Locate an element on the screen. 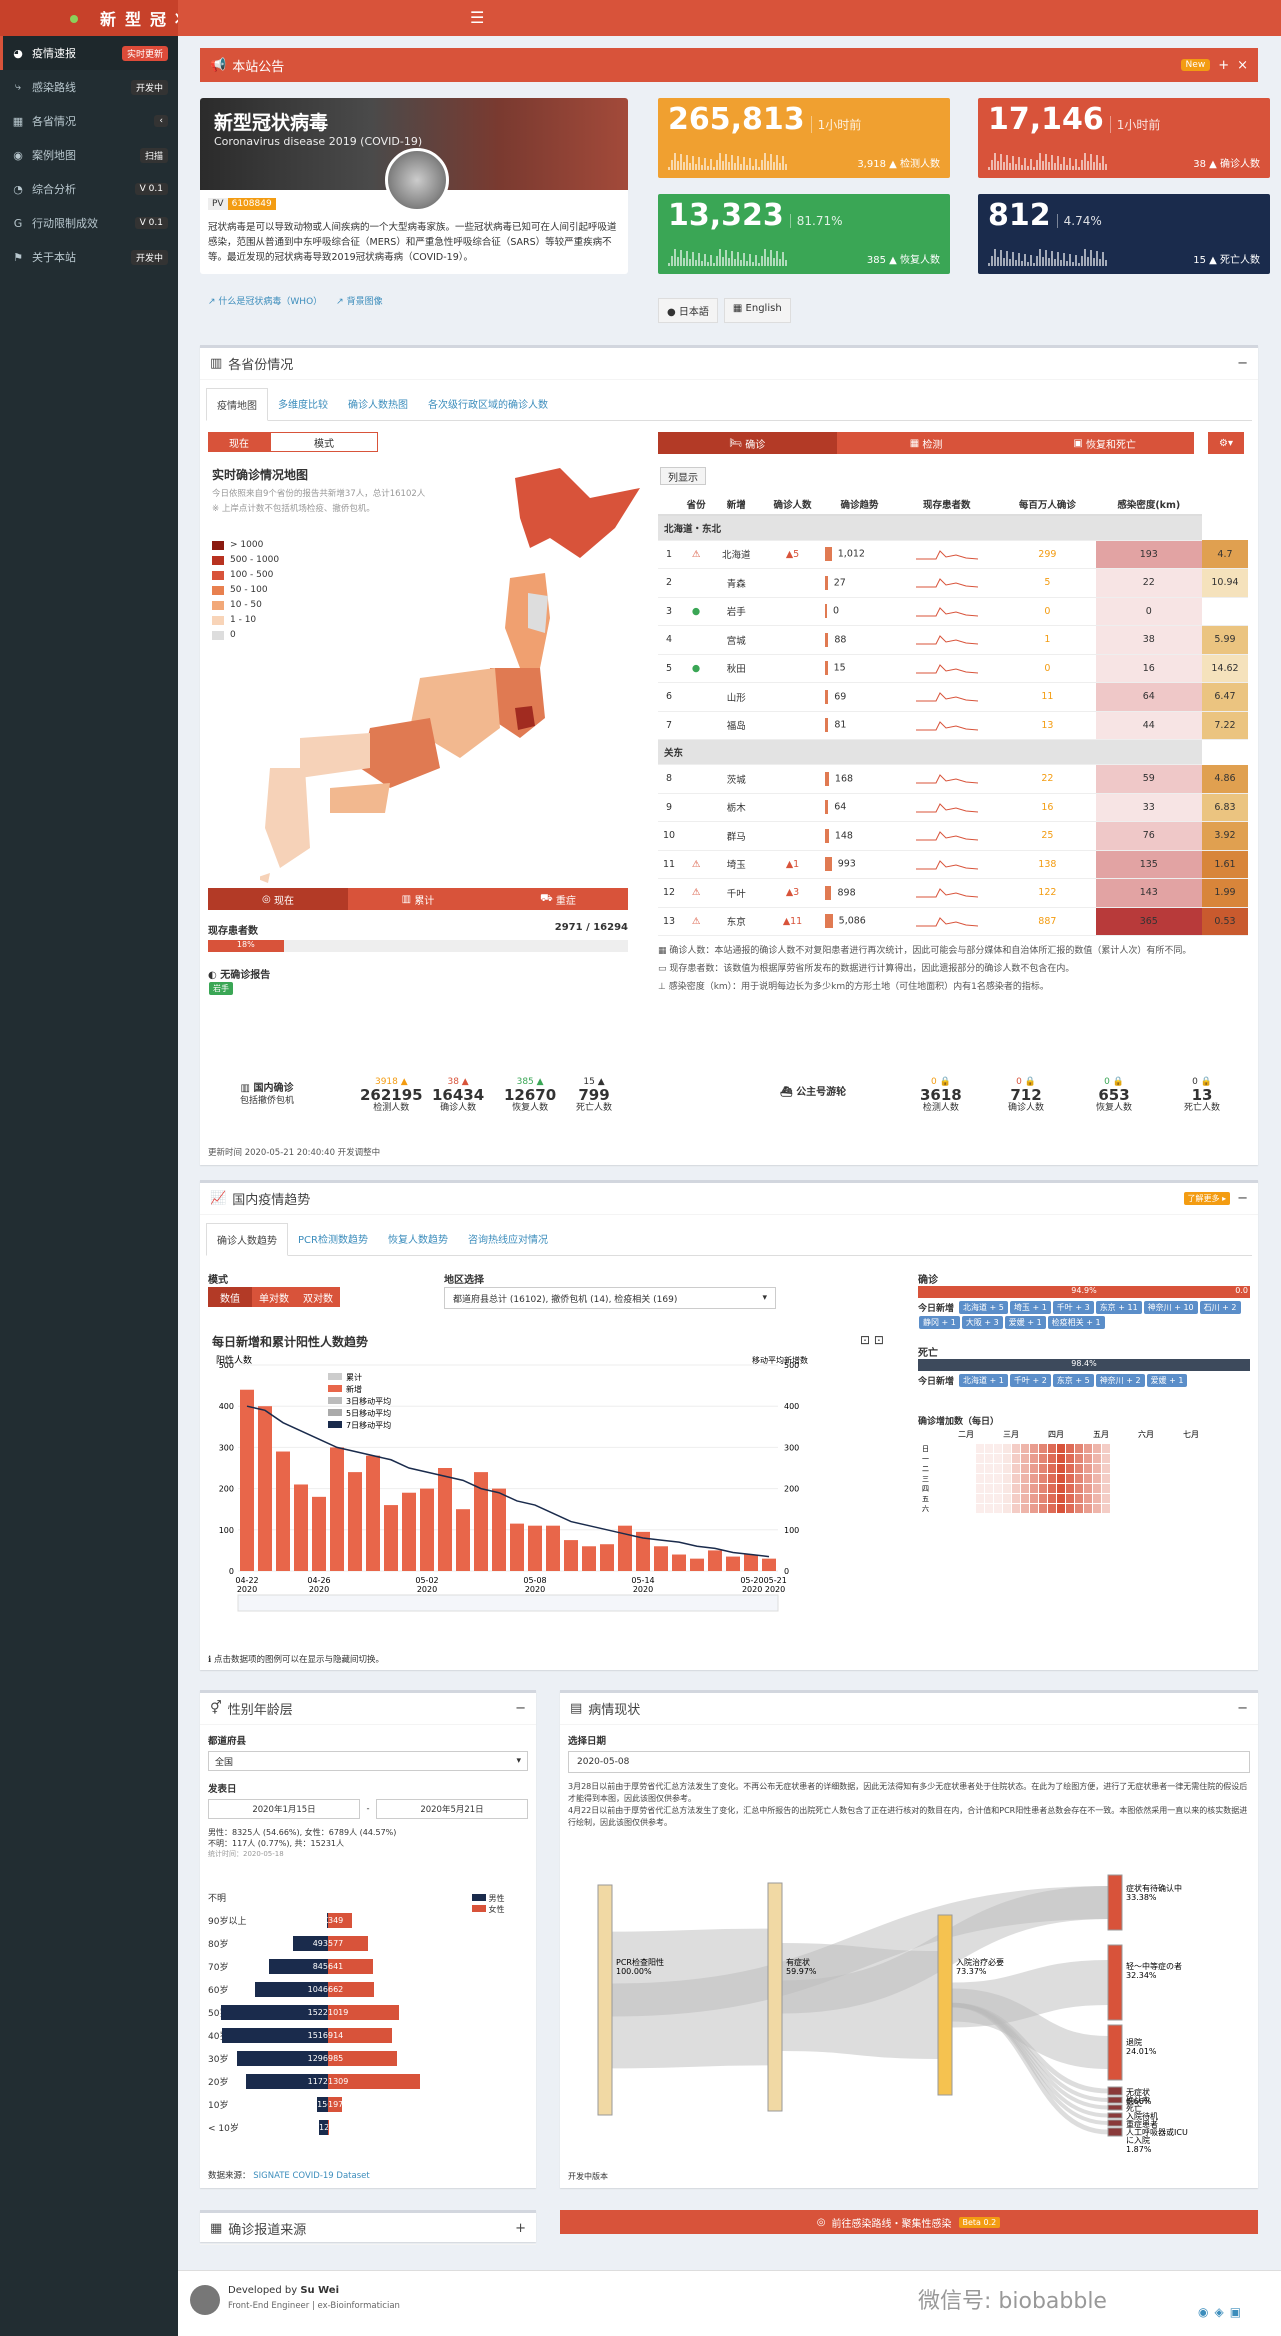  sidebar-item-6: ⚑ 关于本站 开发中 is located at coordinates (89, 257).